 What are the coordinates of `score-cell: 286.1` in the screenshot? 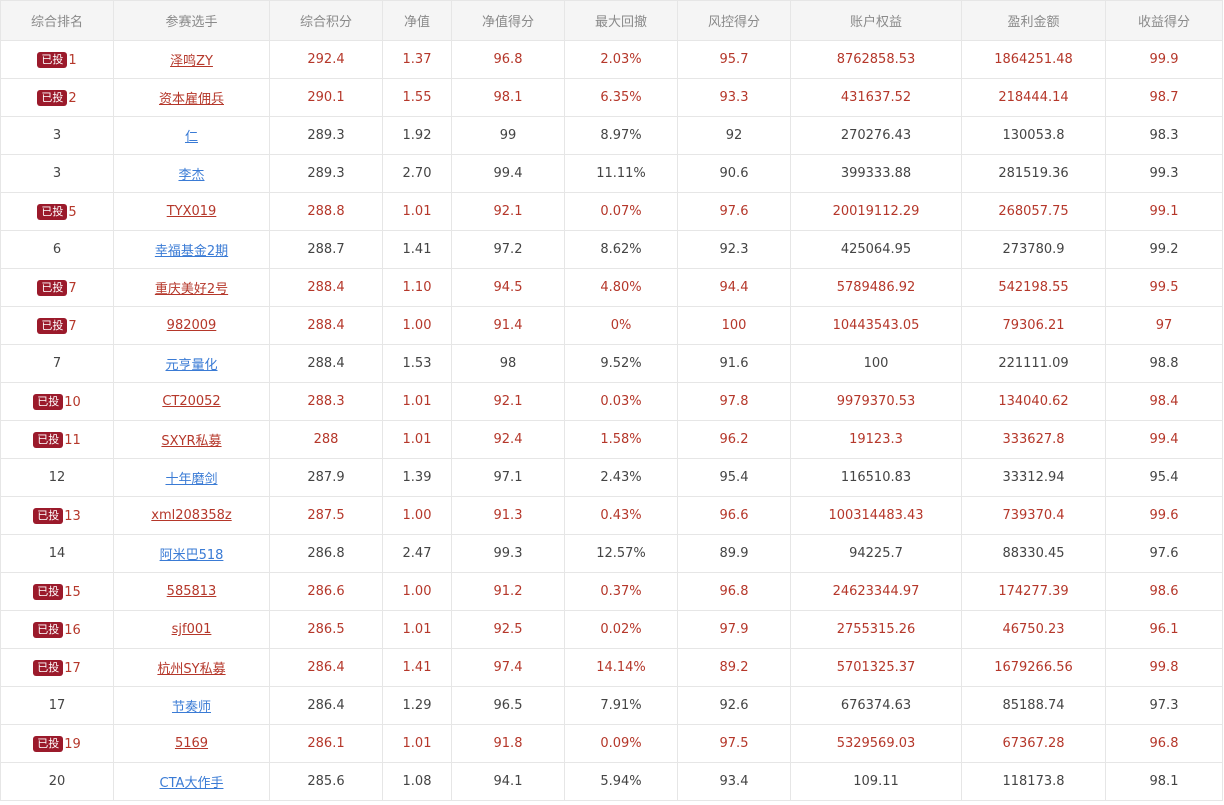 It's located at (326, 743).